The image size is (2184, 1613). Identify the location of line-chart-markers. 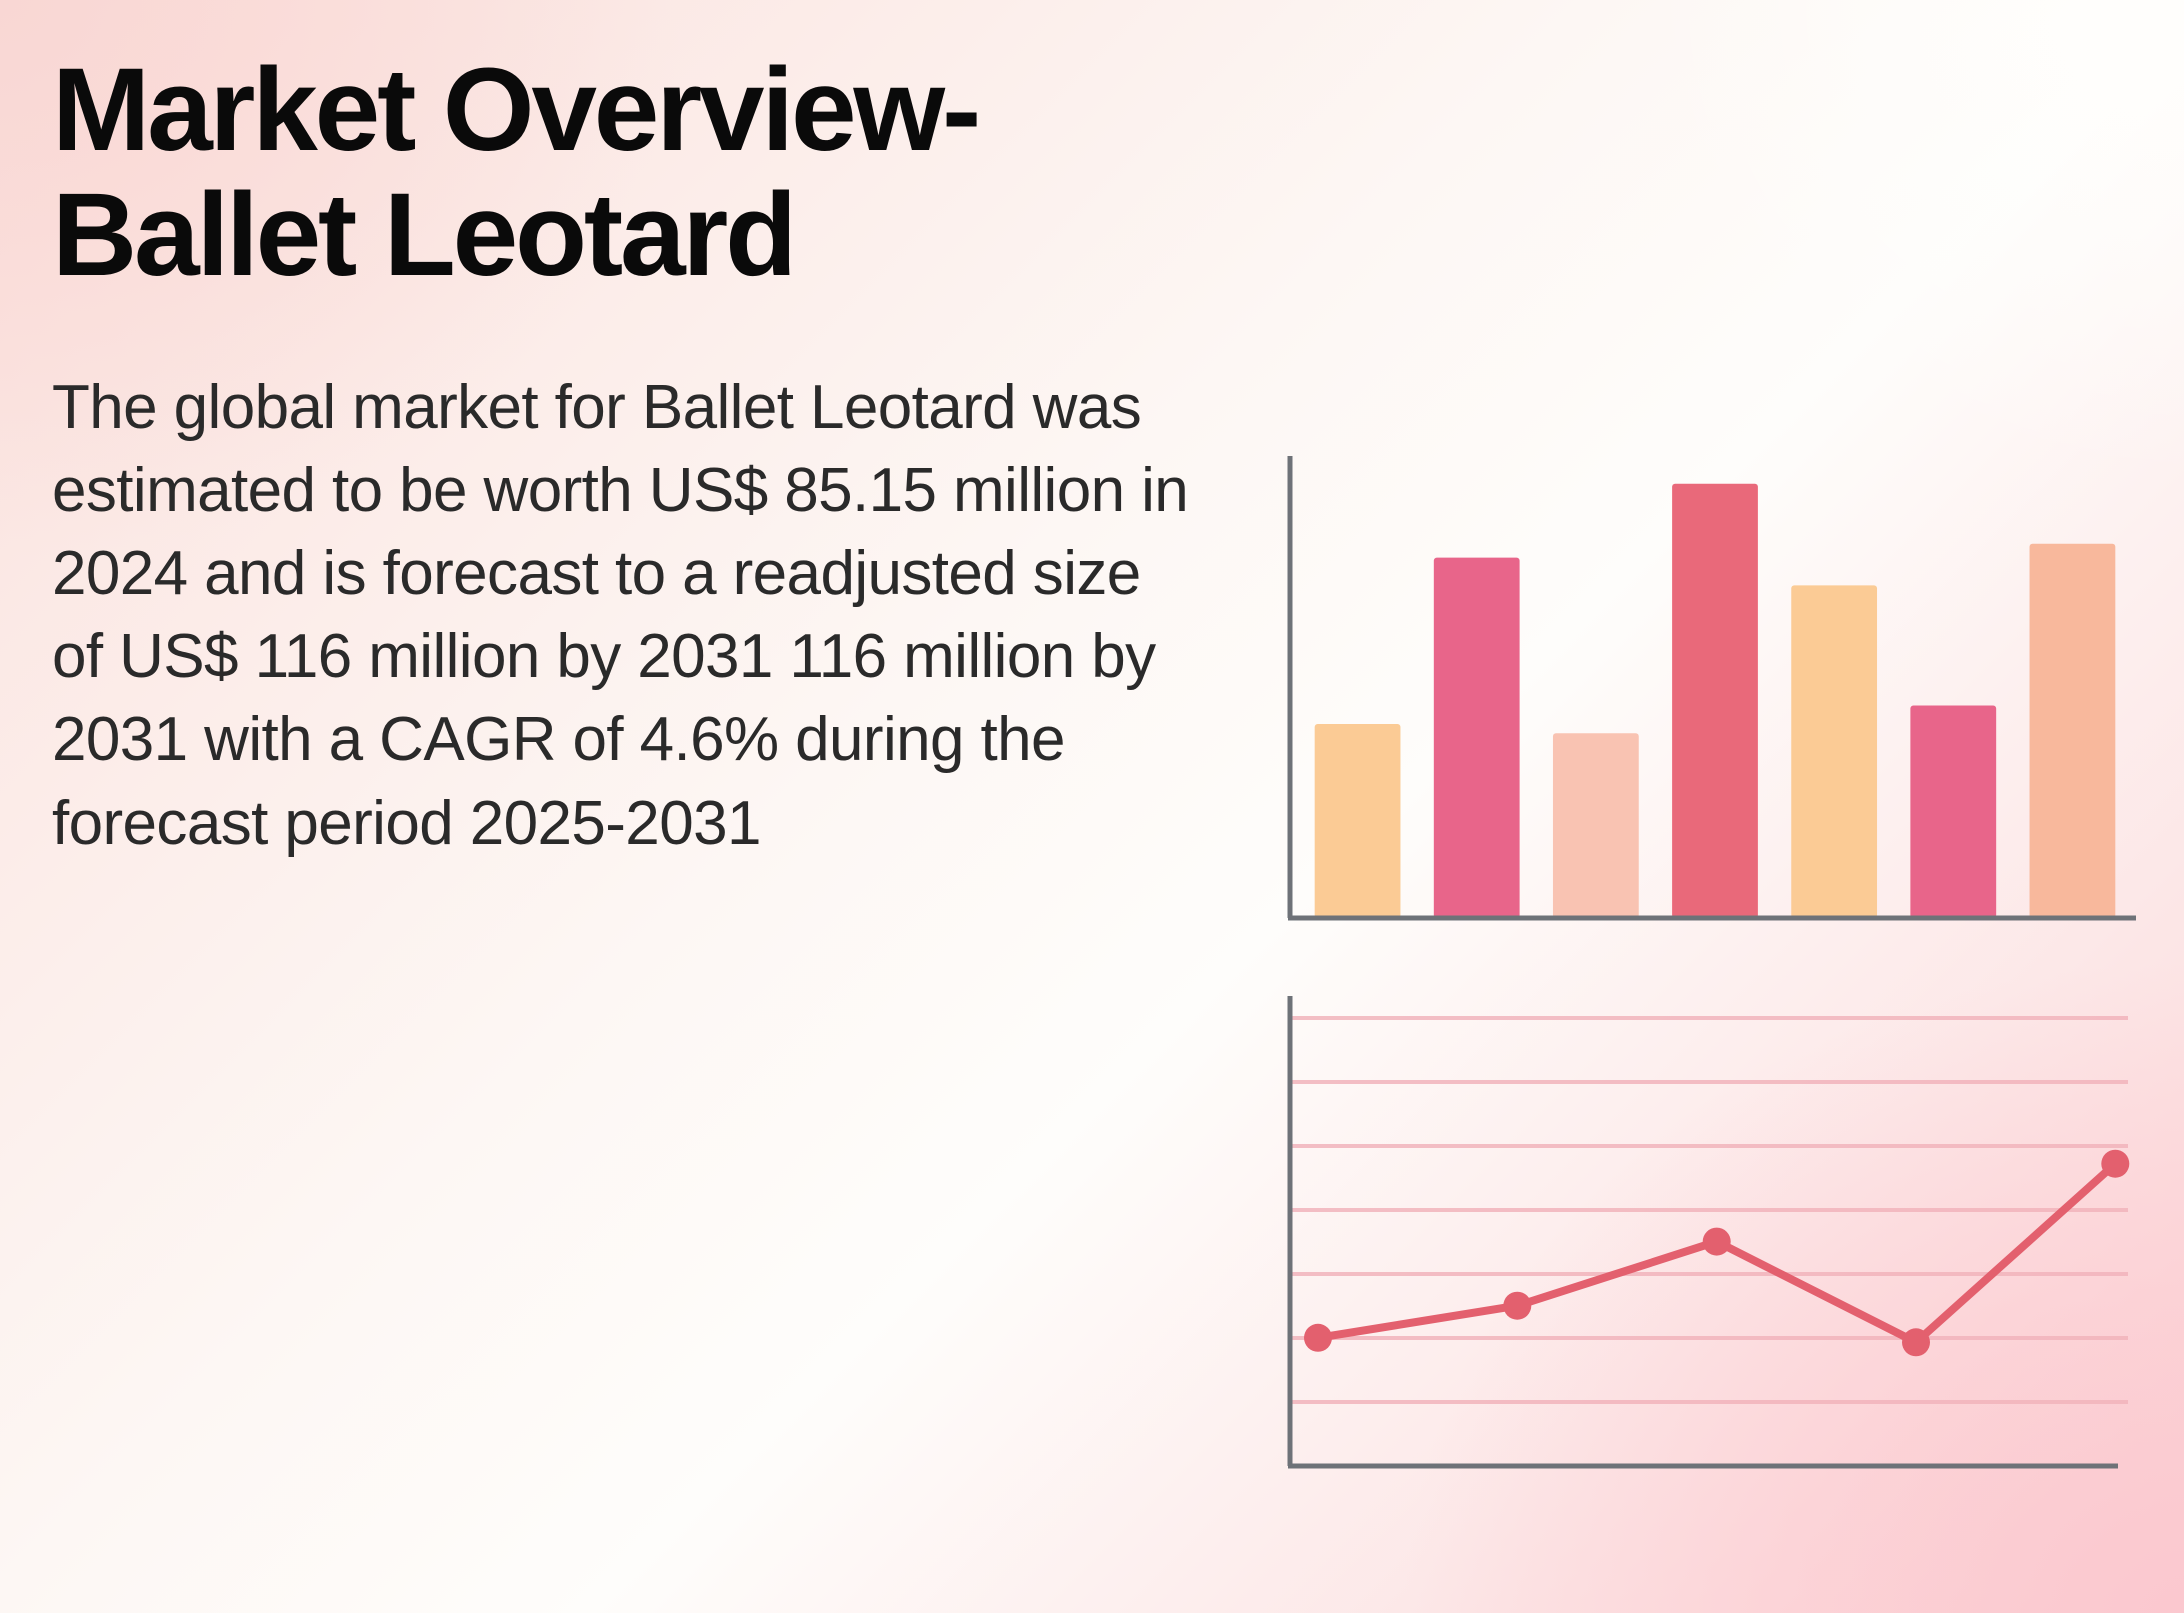
(1717, 1253).